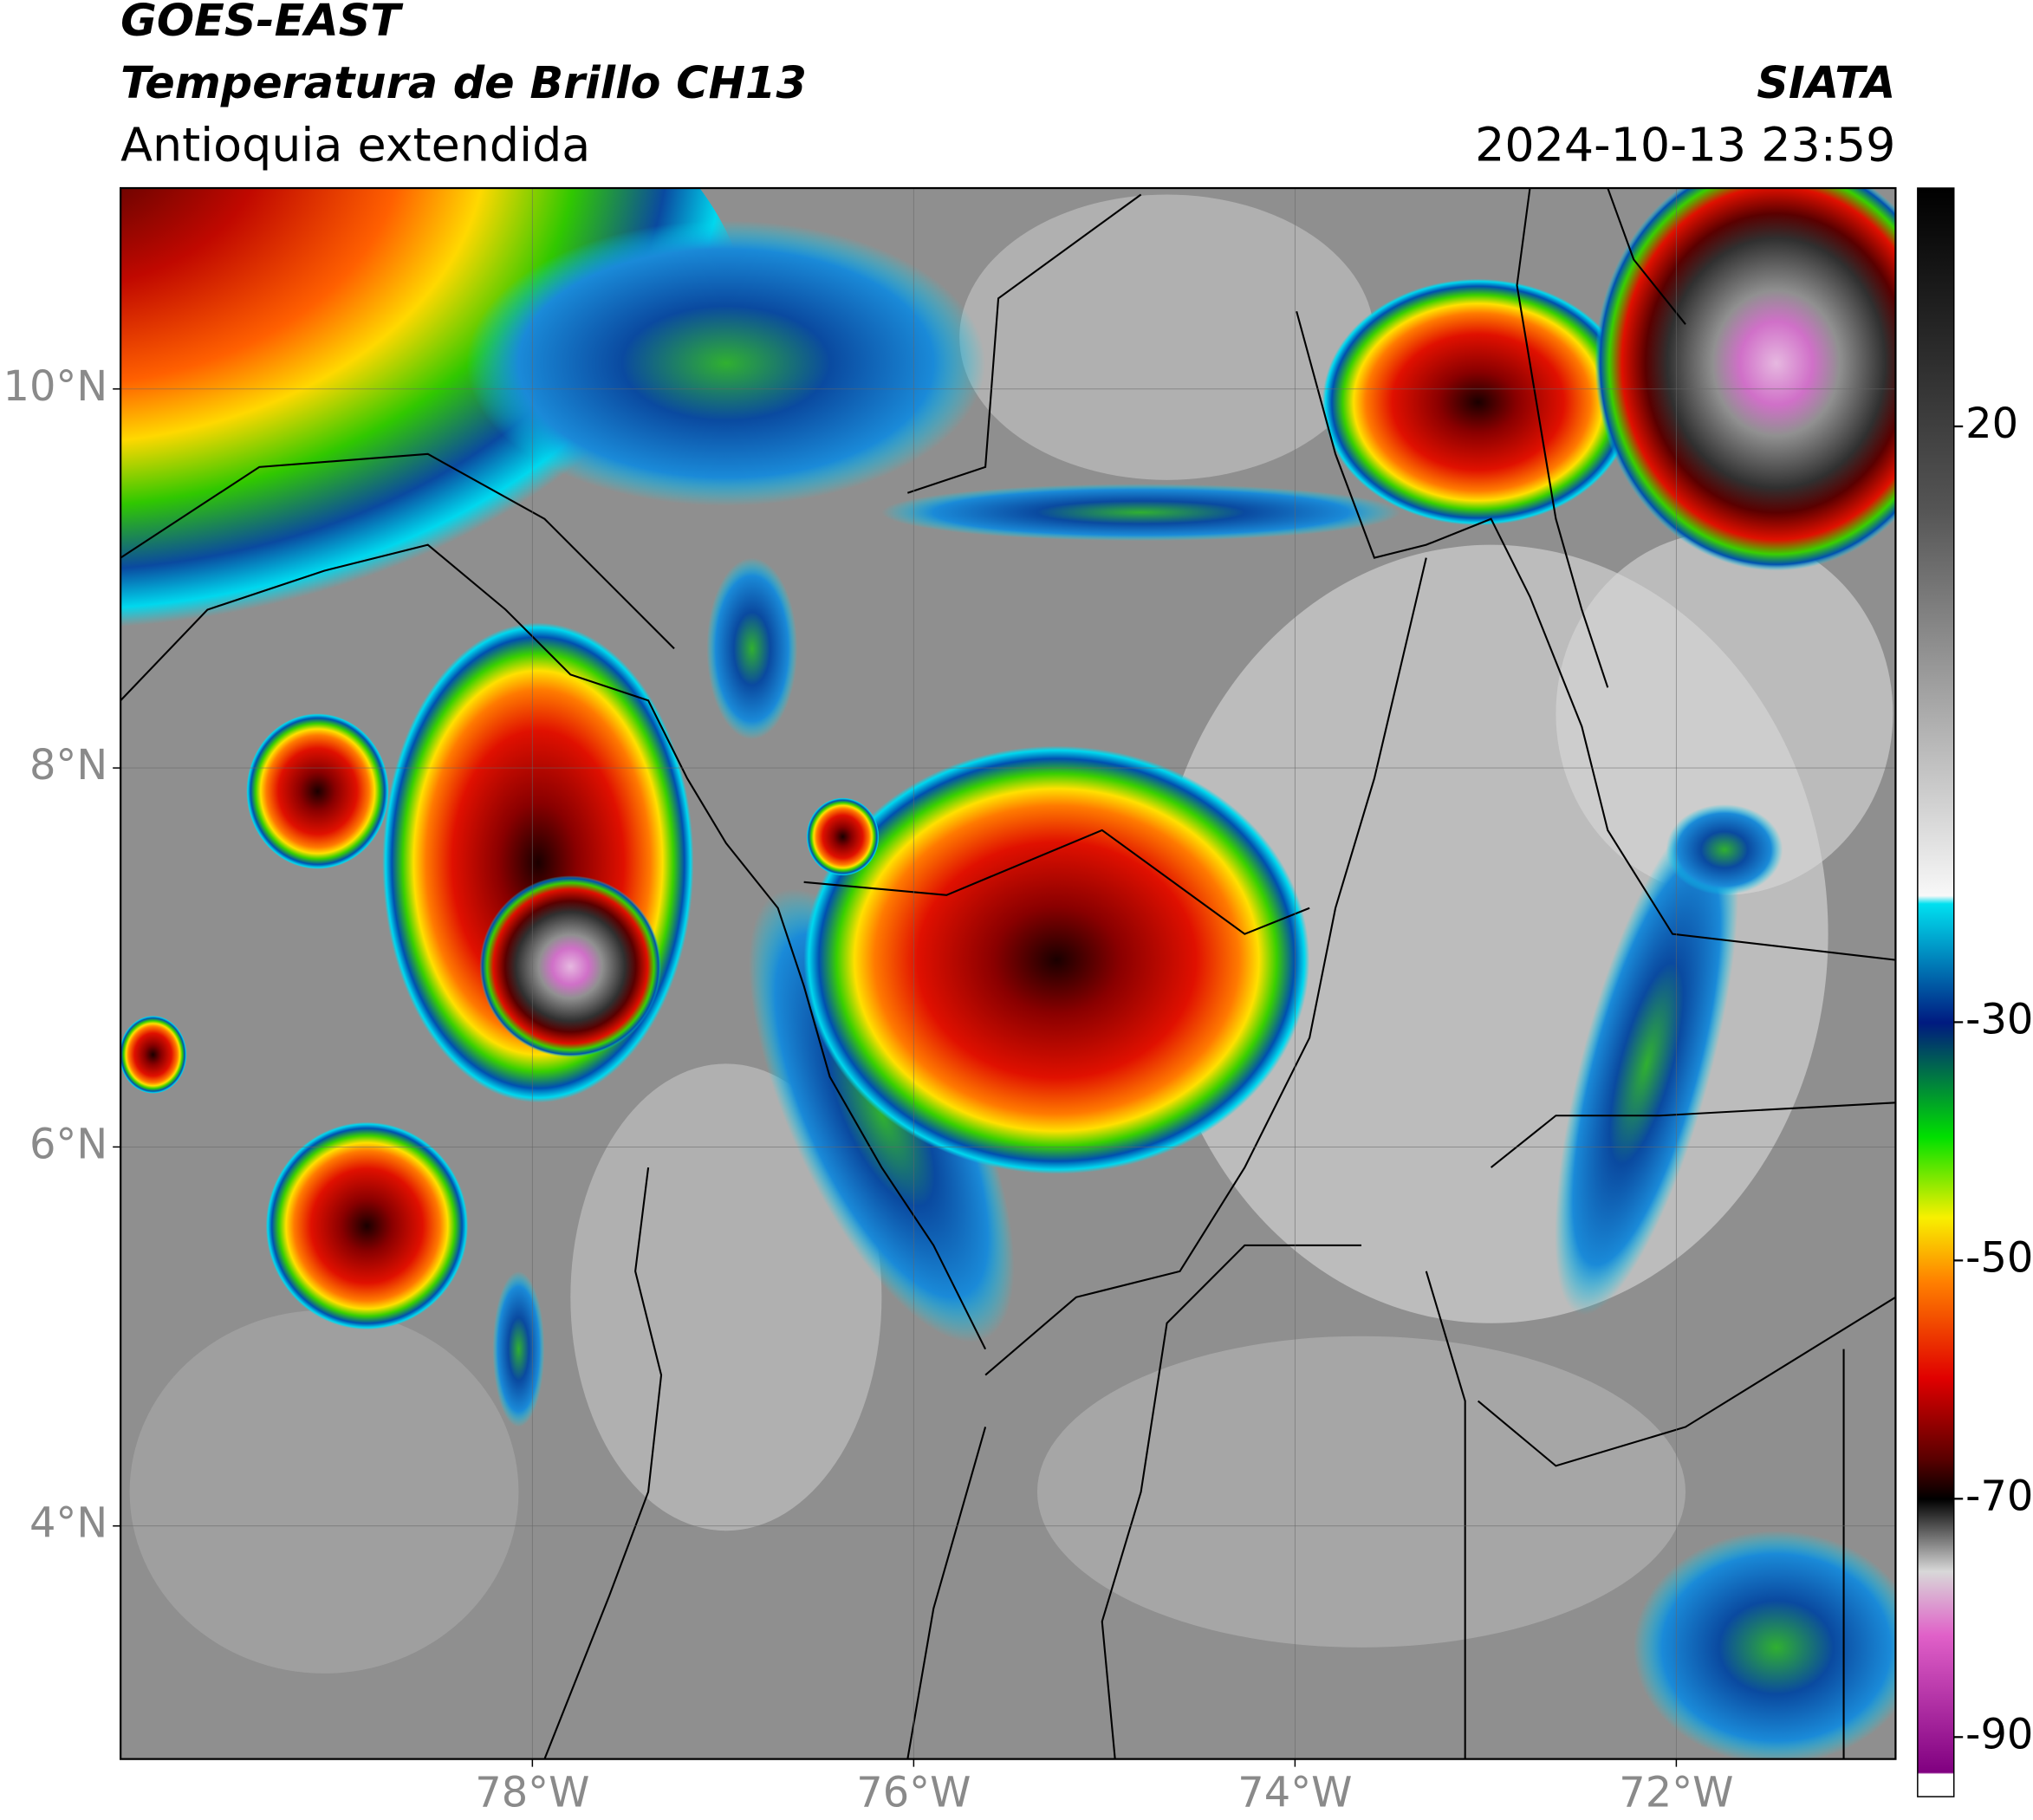 The image size is (2033, 1820). I want to click on colorbar-tick-label: 20, so click(1991, 424).